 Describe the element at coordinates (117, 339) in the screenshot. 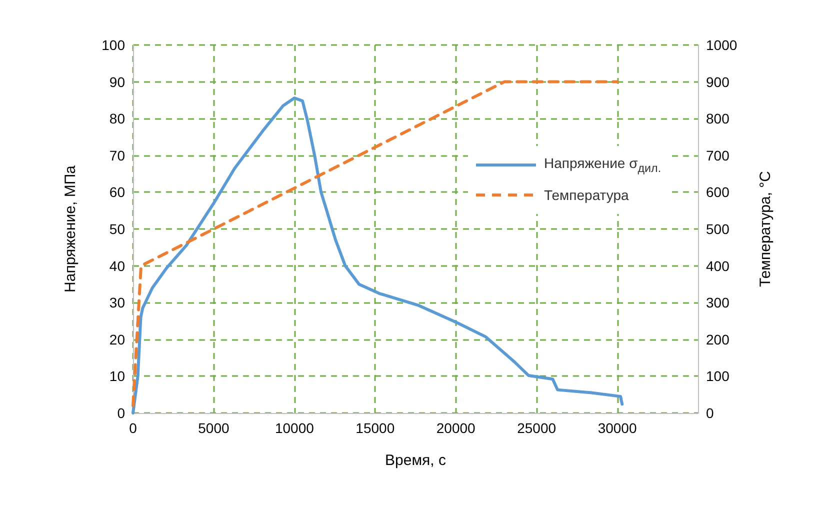

I see `y-tick-label: 20` at that location.